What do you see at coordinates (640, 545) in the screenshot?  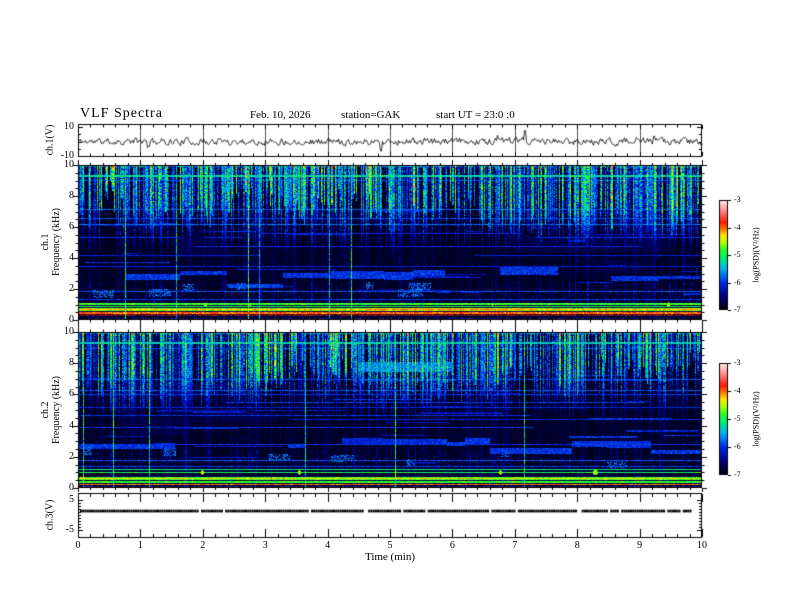 I see `x-tick-label: 9` at bounding box center [640, 545].